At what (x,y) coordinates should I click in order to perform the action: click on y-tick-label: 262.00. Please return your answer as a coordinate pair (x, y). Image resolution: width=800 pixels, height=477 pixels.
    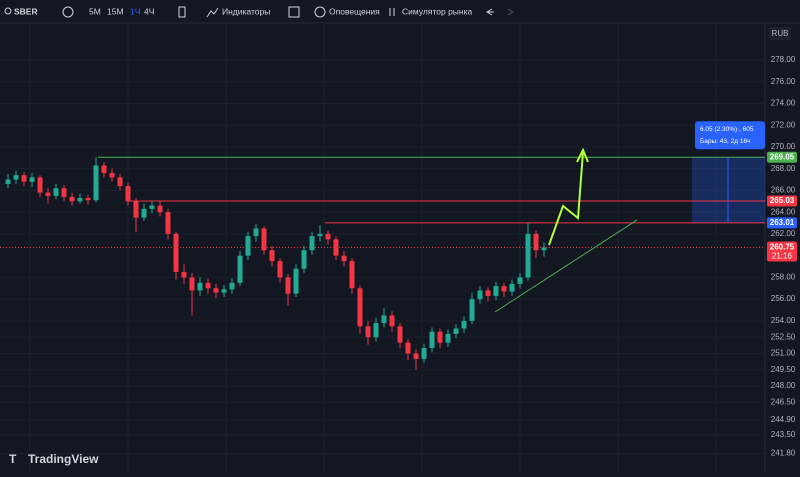
    Looking at the image, I should click on (783, 233).